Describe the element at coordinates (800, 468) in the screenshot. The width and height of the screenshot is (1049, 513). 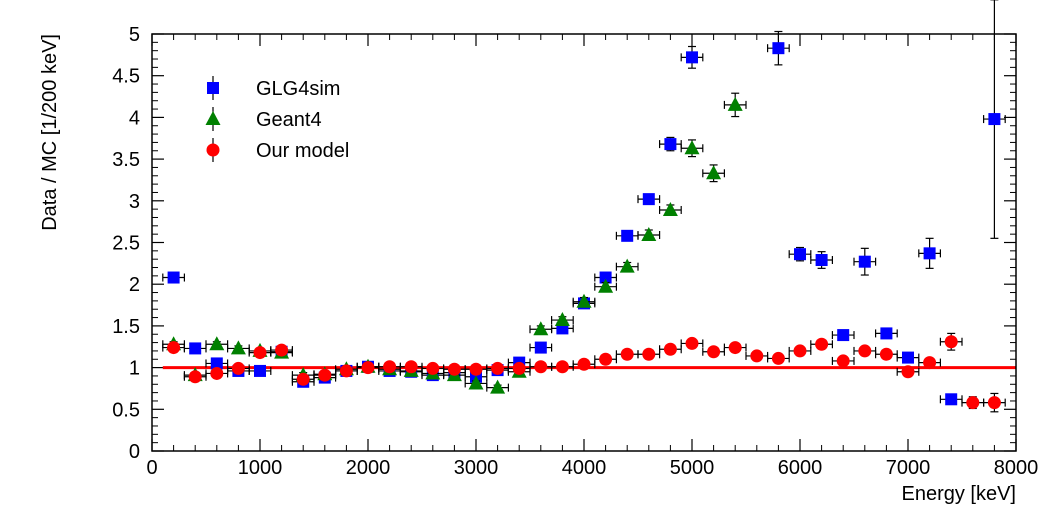
I see `x-tick-label: 6000` at that location.